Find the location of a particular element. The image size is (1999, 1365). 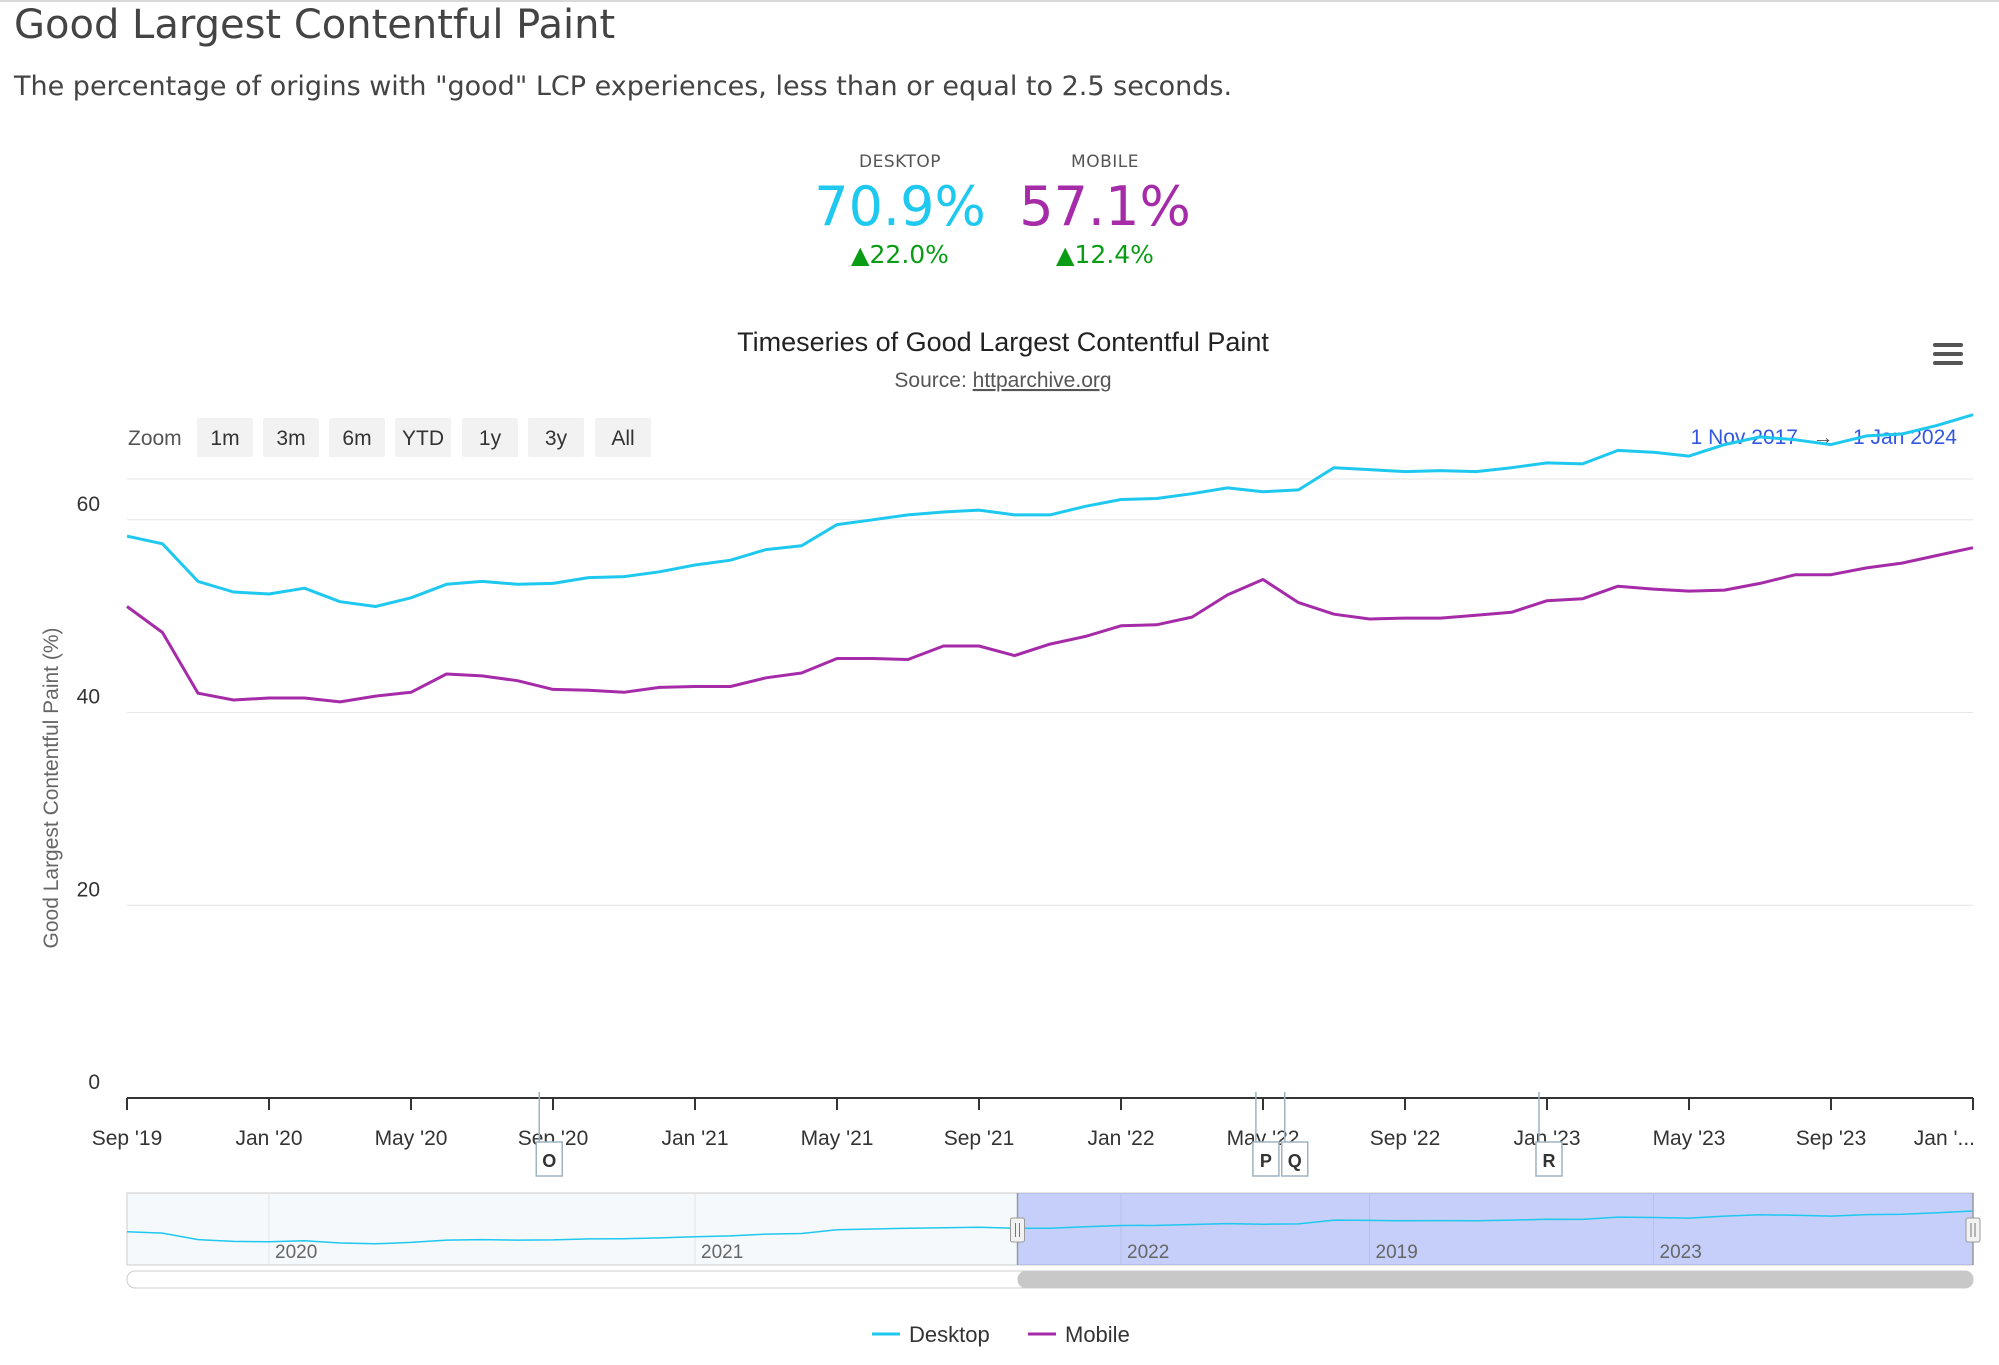

chart-source-prefix: Source: is located at coordinates (933, 380).